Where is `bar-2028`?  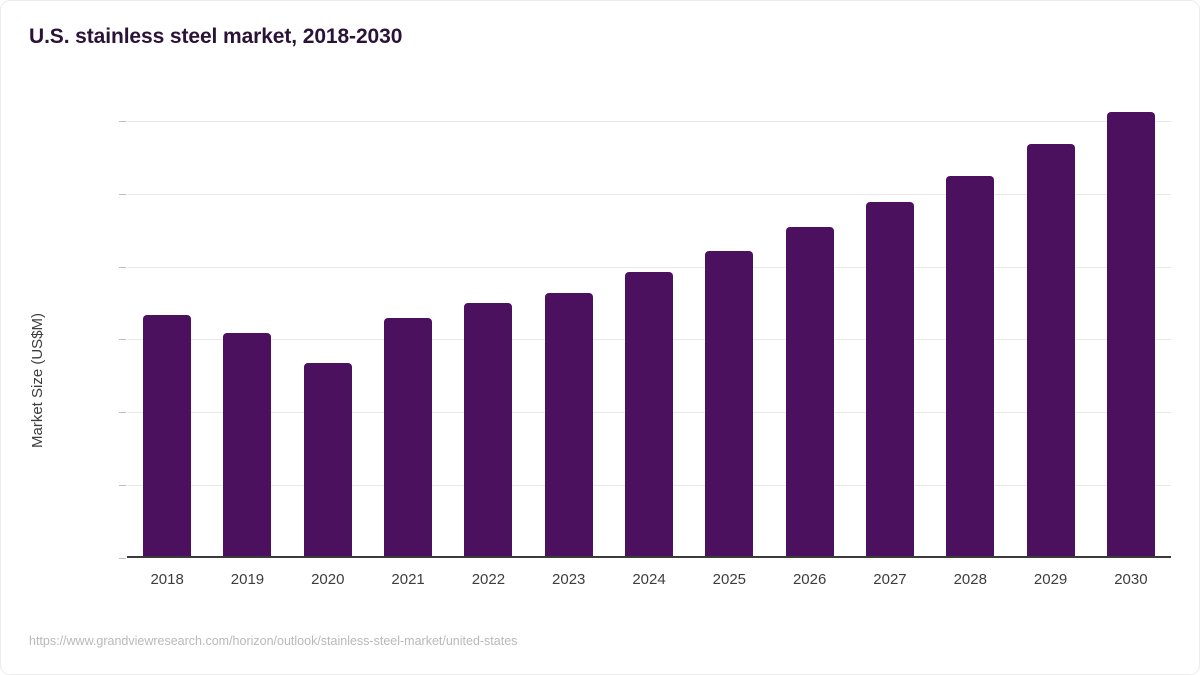
bar-2028 is located at coordinates (970, 366).